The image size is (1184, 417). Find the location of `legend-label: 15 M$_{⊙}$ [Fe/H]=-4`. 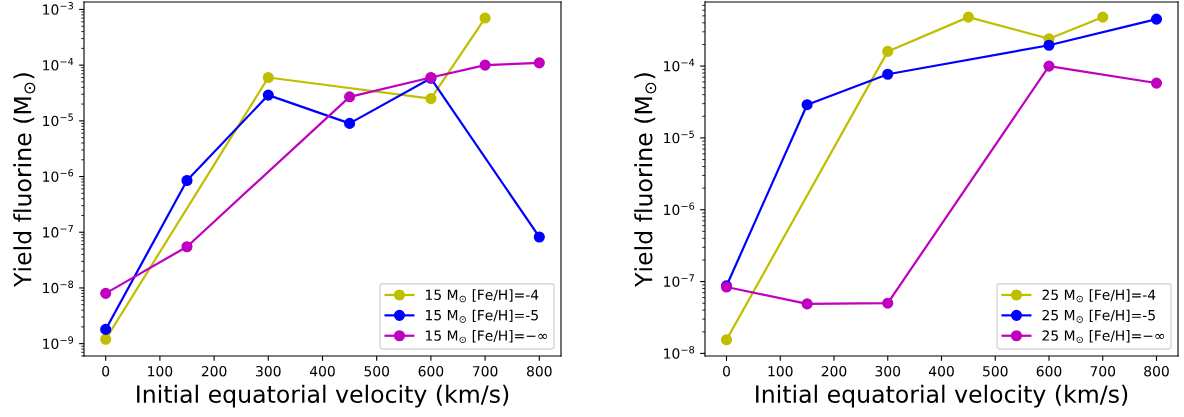

legend-label: 15 M$_{⊙}$ [Fe/H]=-4 is located at coordinates (482, 296).